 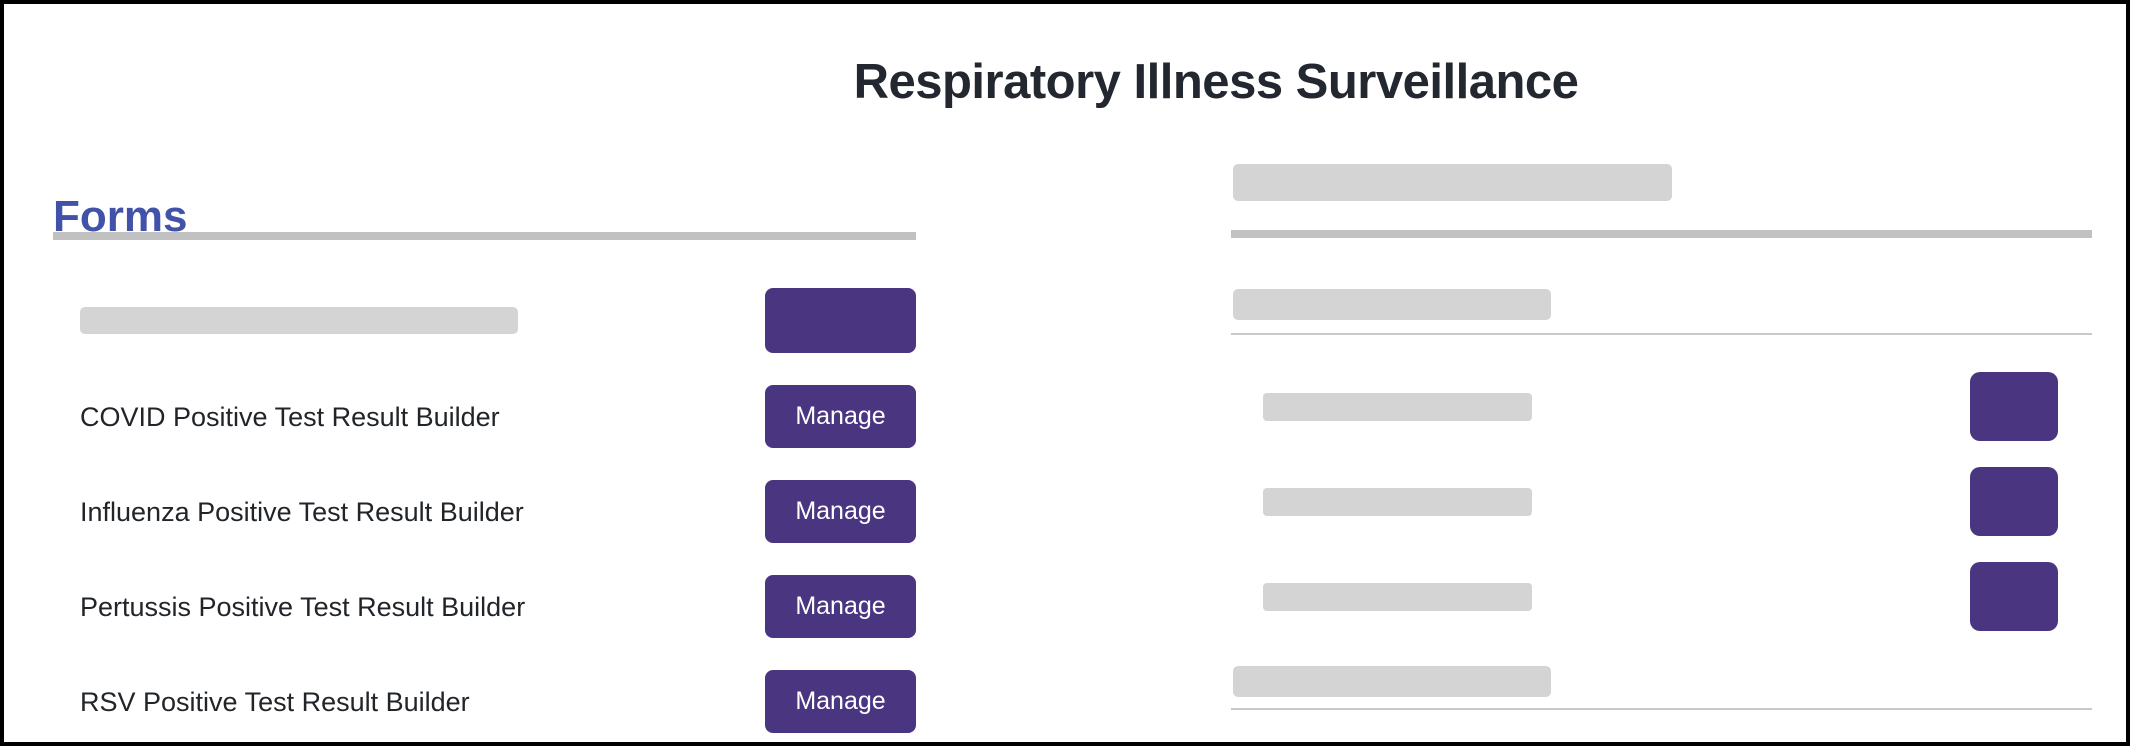 What do you see at coordinates (303, 606) in the screenshot?
I see `form-label: Pertussis Positive Test Result Builder` at bounding box center [303, 606].